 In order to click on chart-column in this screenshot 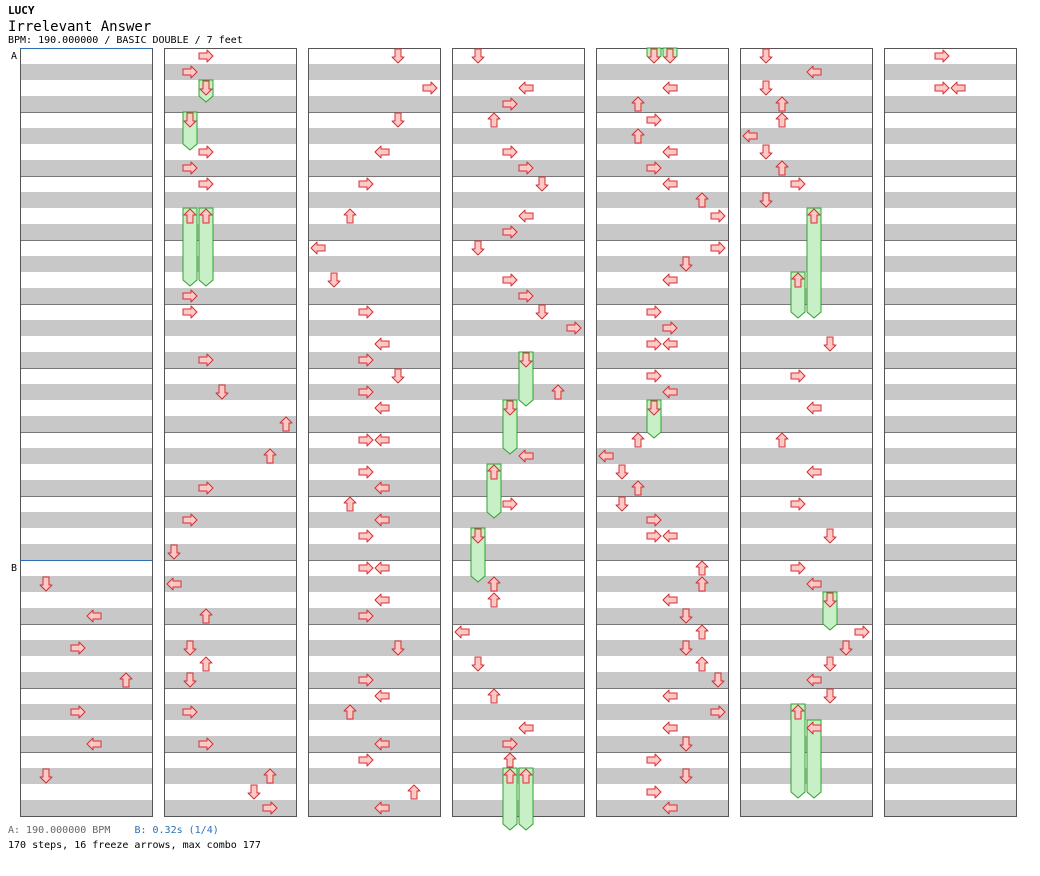, I will do `click(374, 432)`.